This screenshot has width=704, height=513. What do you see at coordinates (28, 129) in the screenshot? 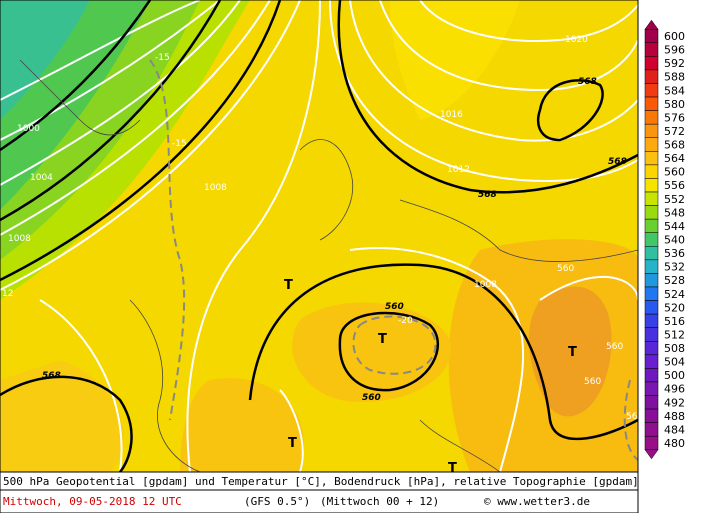
I see `isobar-label: 1000` at bounding box center [28, 129].